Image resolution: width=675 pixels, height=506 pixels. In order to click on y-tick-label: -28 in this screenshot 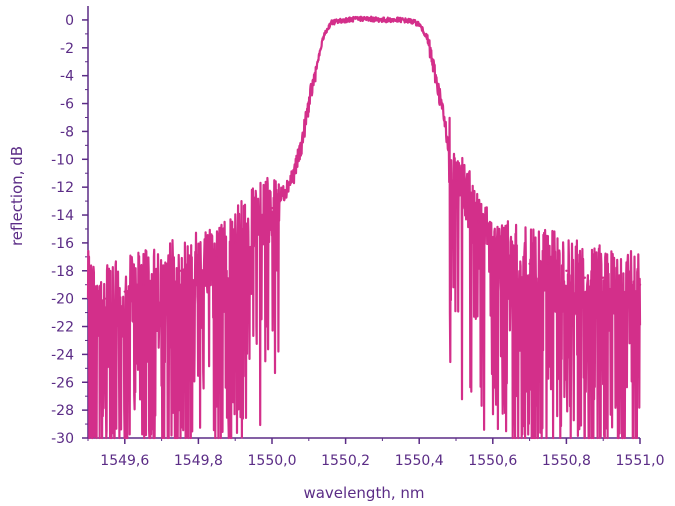, I will do `click(62, 411)`.